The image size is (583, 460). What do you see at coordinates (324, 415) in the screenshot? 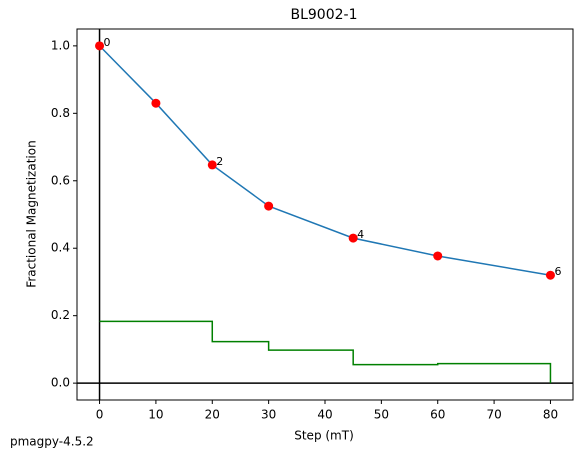
I see `x-tick-label: 40` at bounding box center [324, 415].